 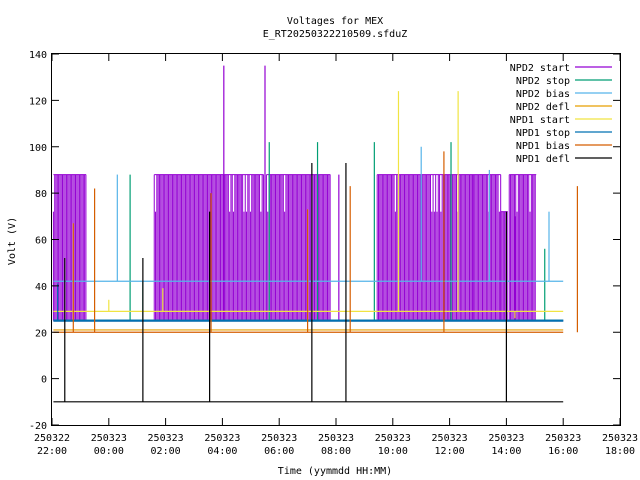 I want to click on y-tick-label: 100, so click(x=38, y=148).